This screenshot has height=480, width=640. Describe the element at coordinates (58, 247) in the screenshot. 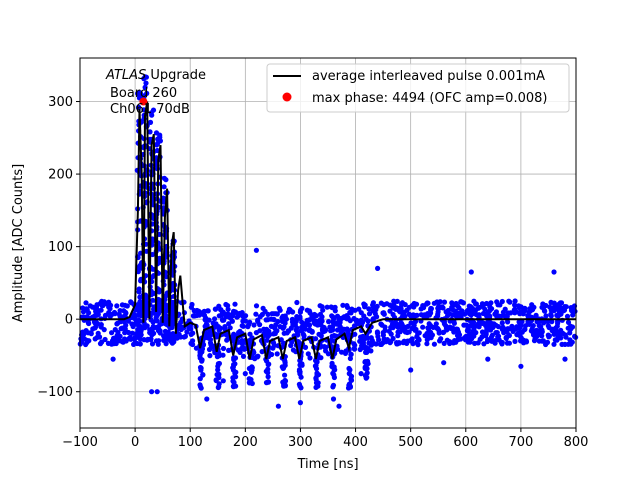

I see `y-axis-ticks: −100 0 100 200 300` at that location.